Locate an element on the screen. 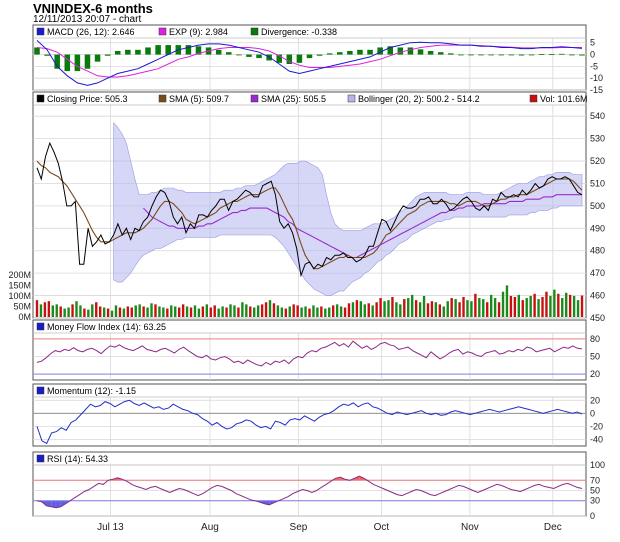 Image resolution: width=620 pixels, height=542 pixels. price-y-tick-label: 540 is located at coordinates (597, 116).